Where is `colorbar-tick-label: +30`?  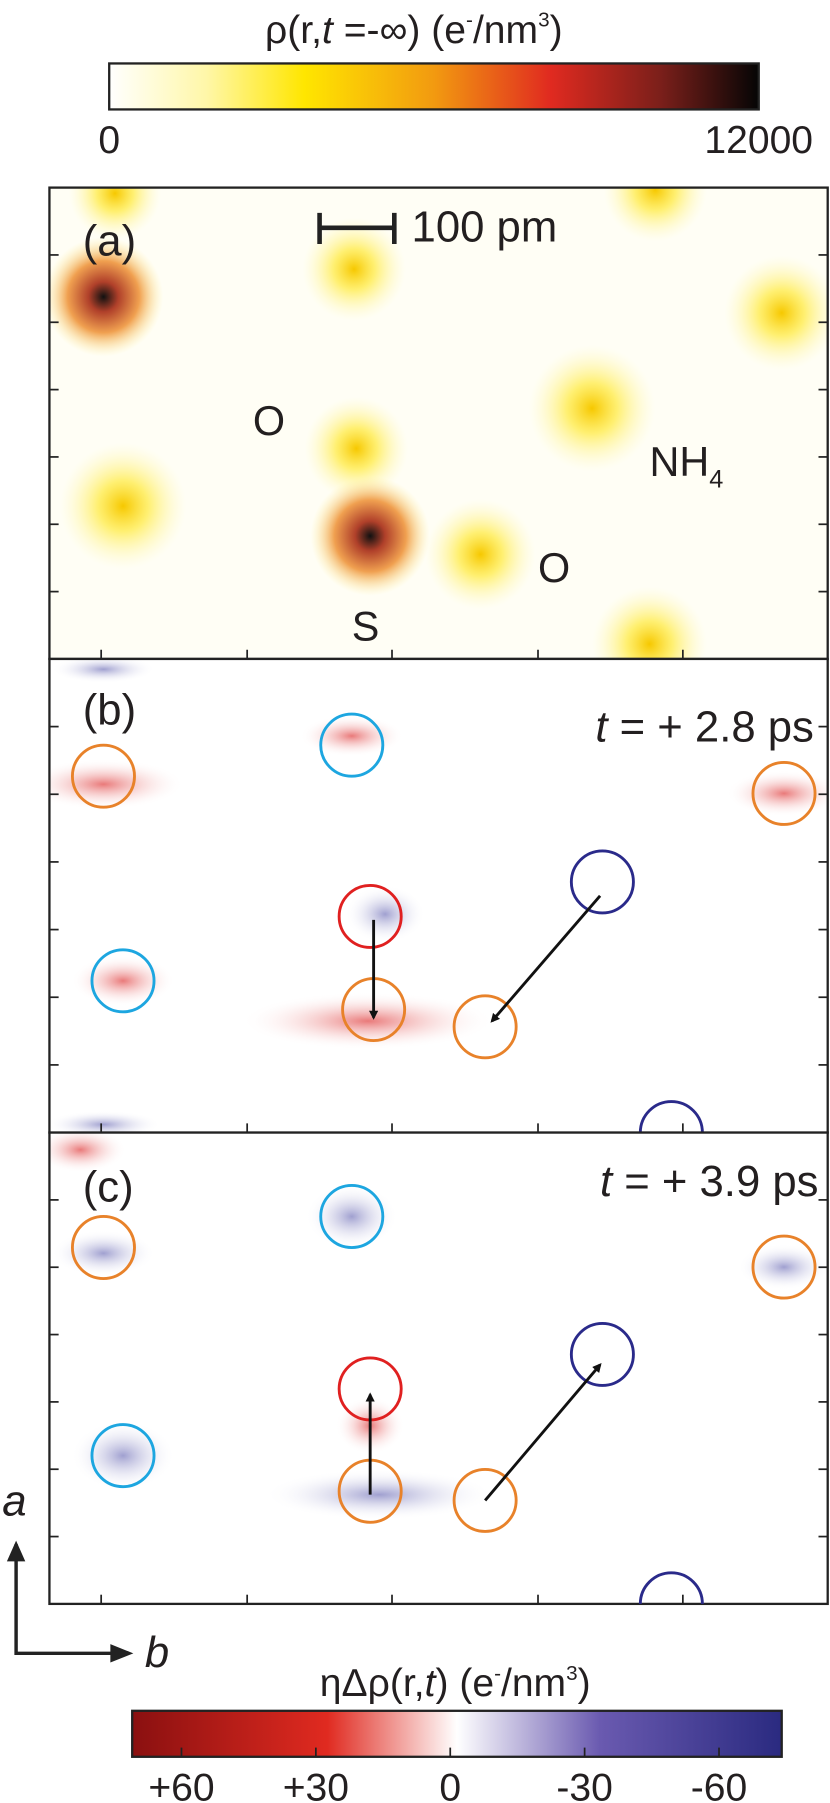 colorbar-tick-label: +30 is located at coordinates (316, 1784).